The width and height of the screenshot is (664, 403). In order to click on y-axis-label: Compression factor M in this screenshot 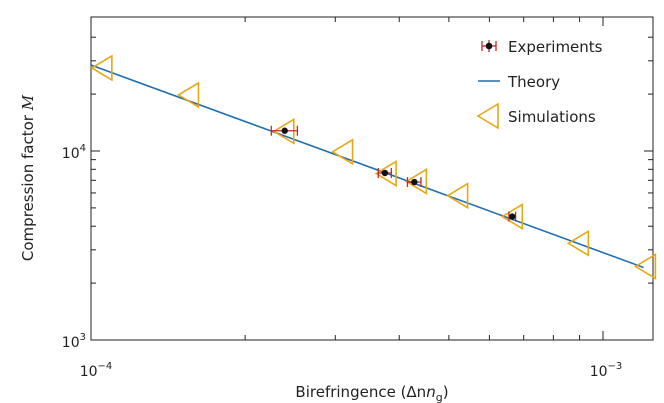, I will do `click(28, 177)`.